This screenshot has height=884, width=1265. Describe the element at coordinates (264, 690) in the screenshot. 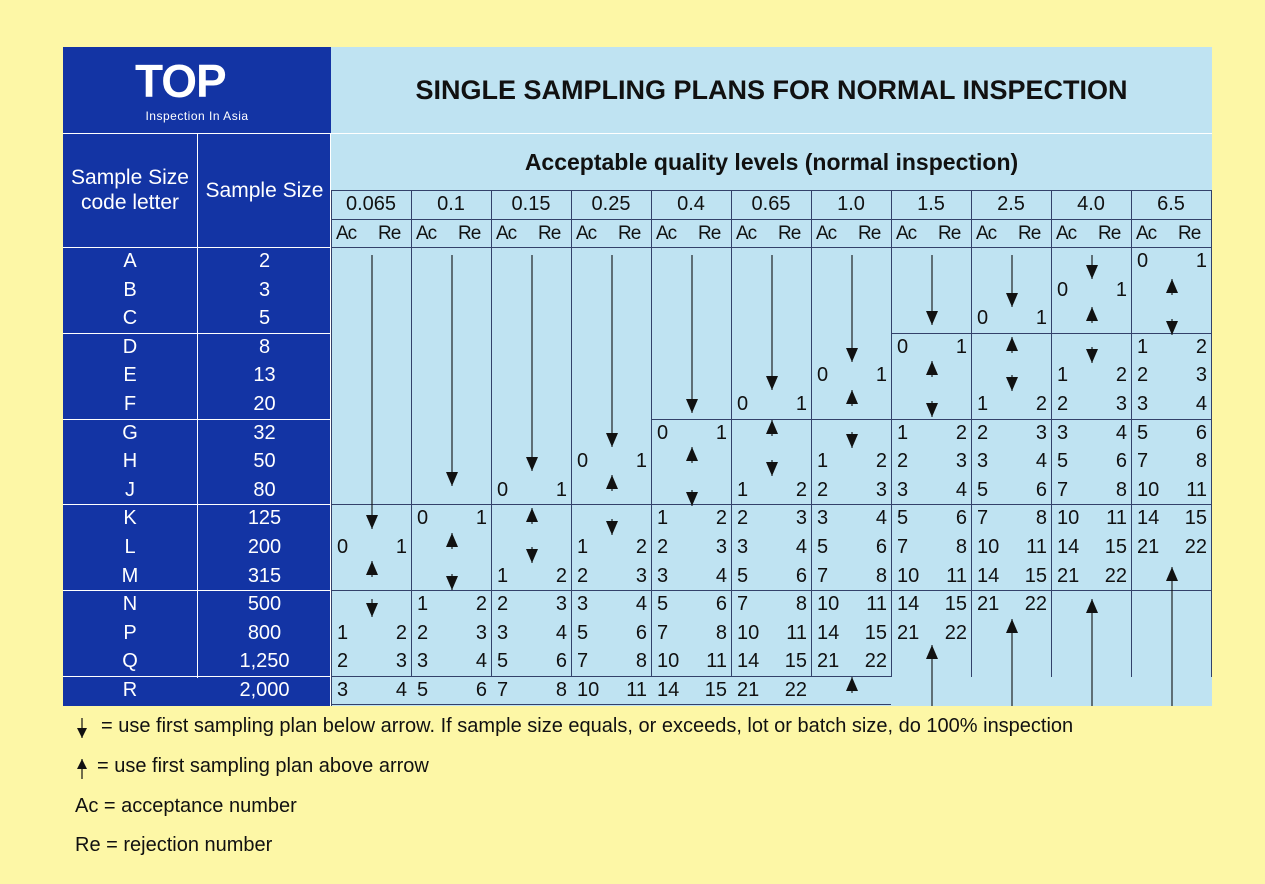

I see `sample-size-cell: 2,000` at that location.